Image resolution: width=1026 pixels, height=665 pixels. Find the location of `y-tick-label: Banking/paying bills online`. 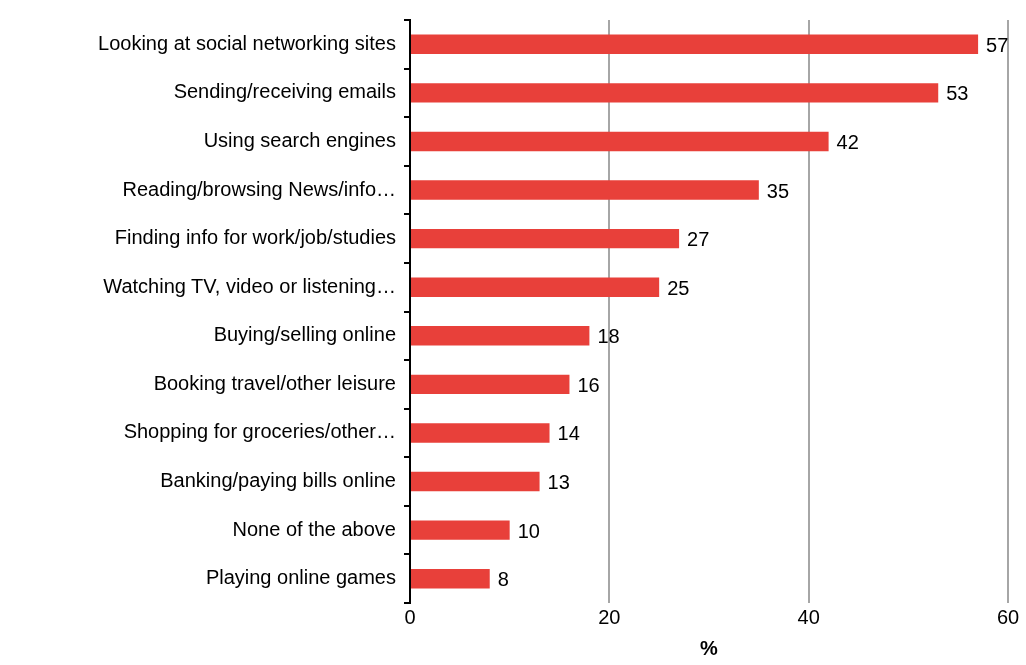

y-tick-label: Banking/paying bills online is located at coordinates (278, 480).